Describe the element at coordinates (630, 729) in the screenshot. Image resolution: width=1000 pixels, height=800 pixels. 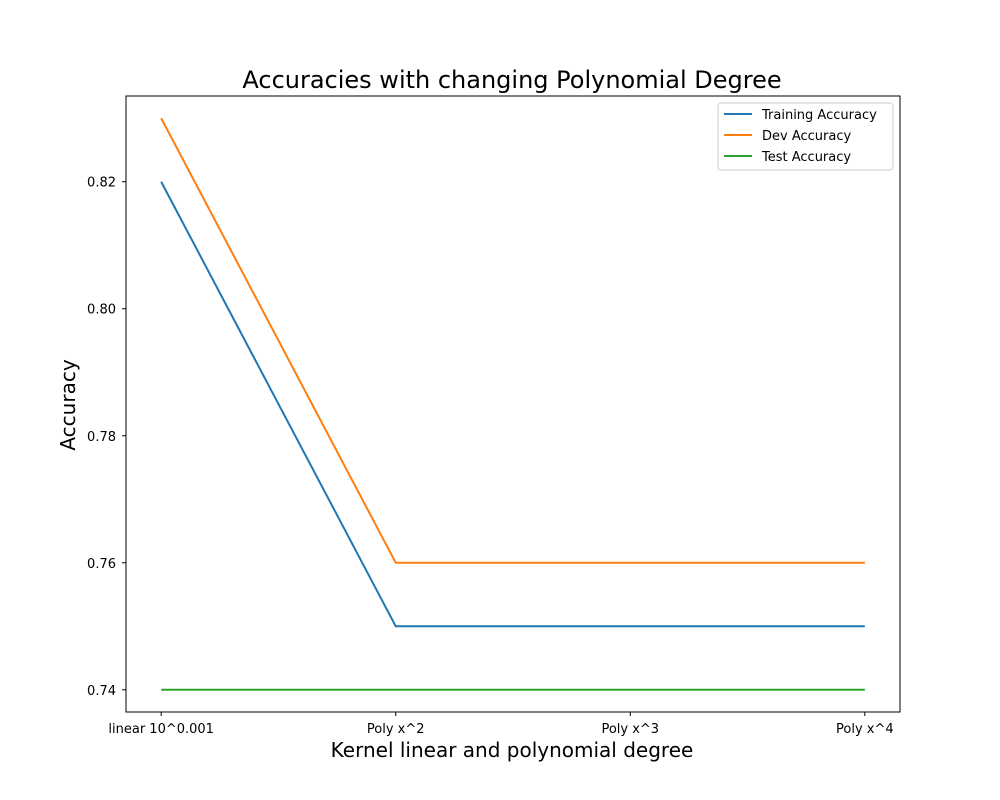
I see `x-tick-label: Poly x^3` at that location.